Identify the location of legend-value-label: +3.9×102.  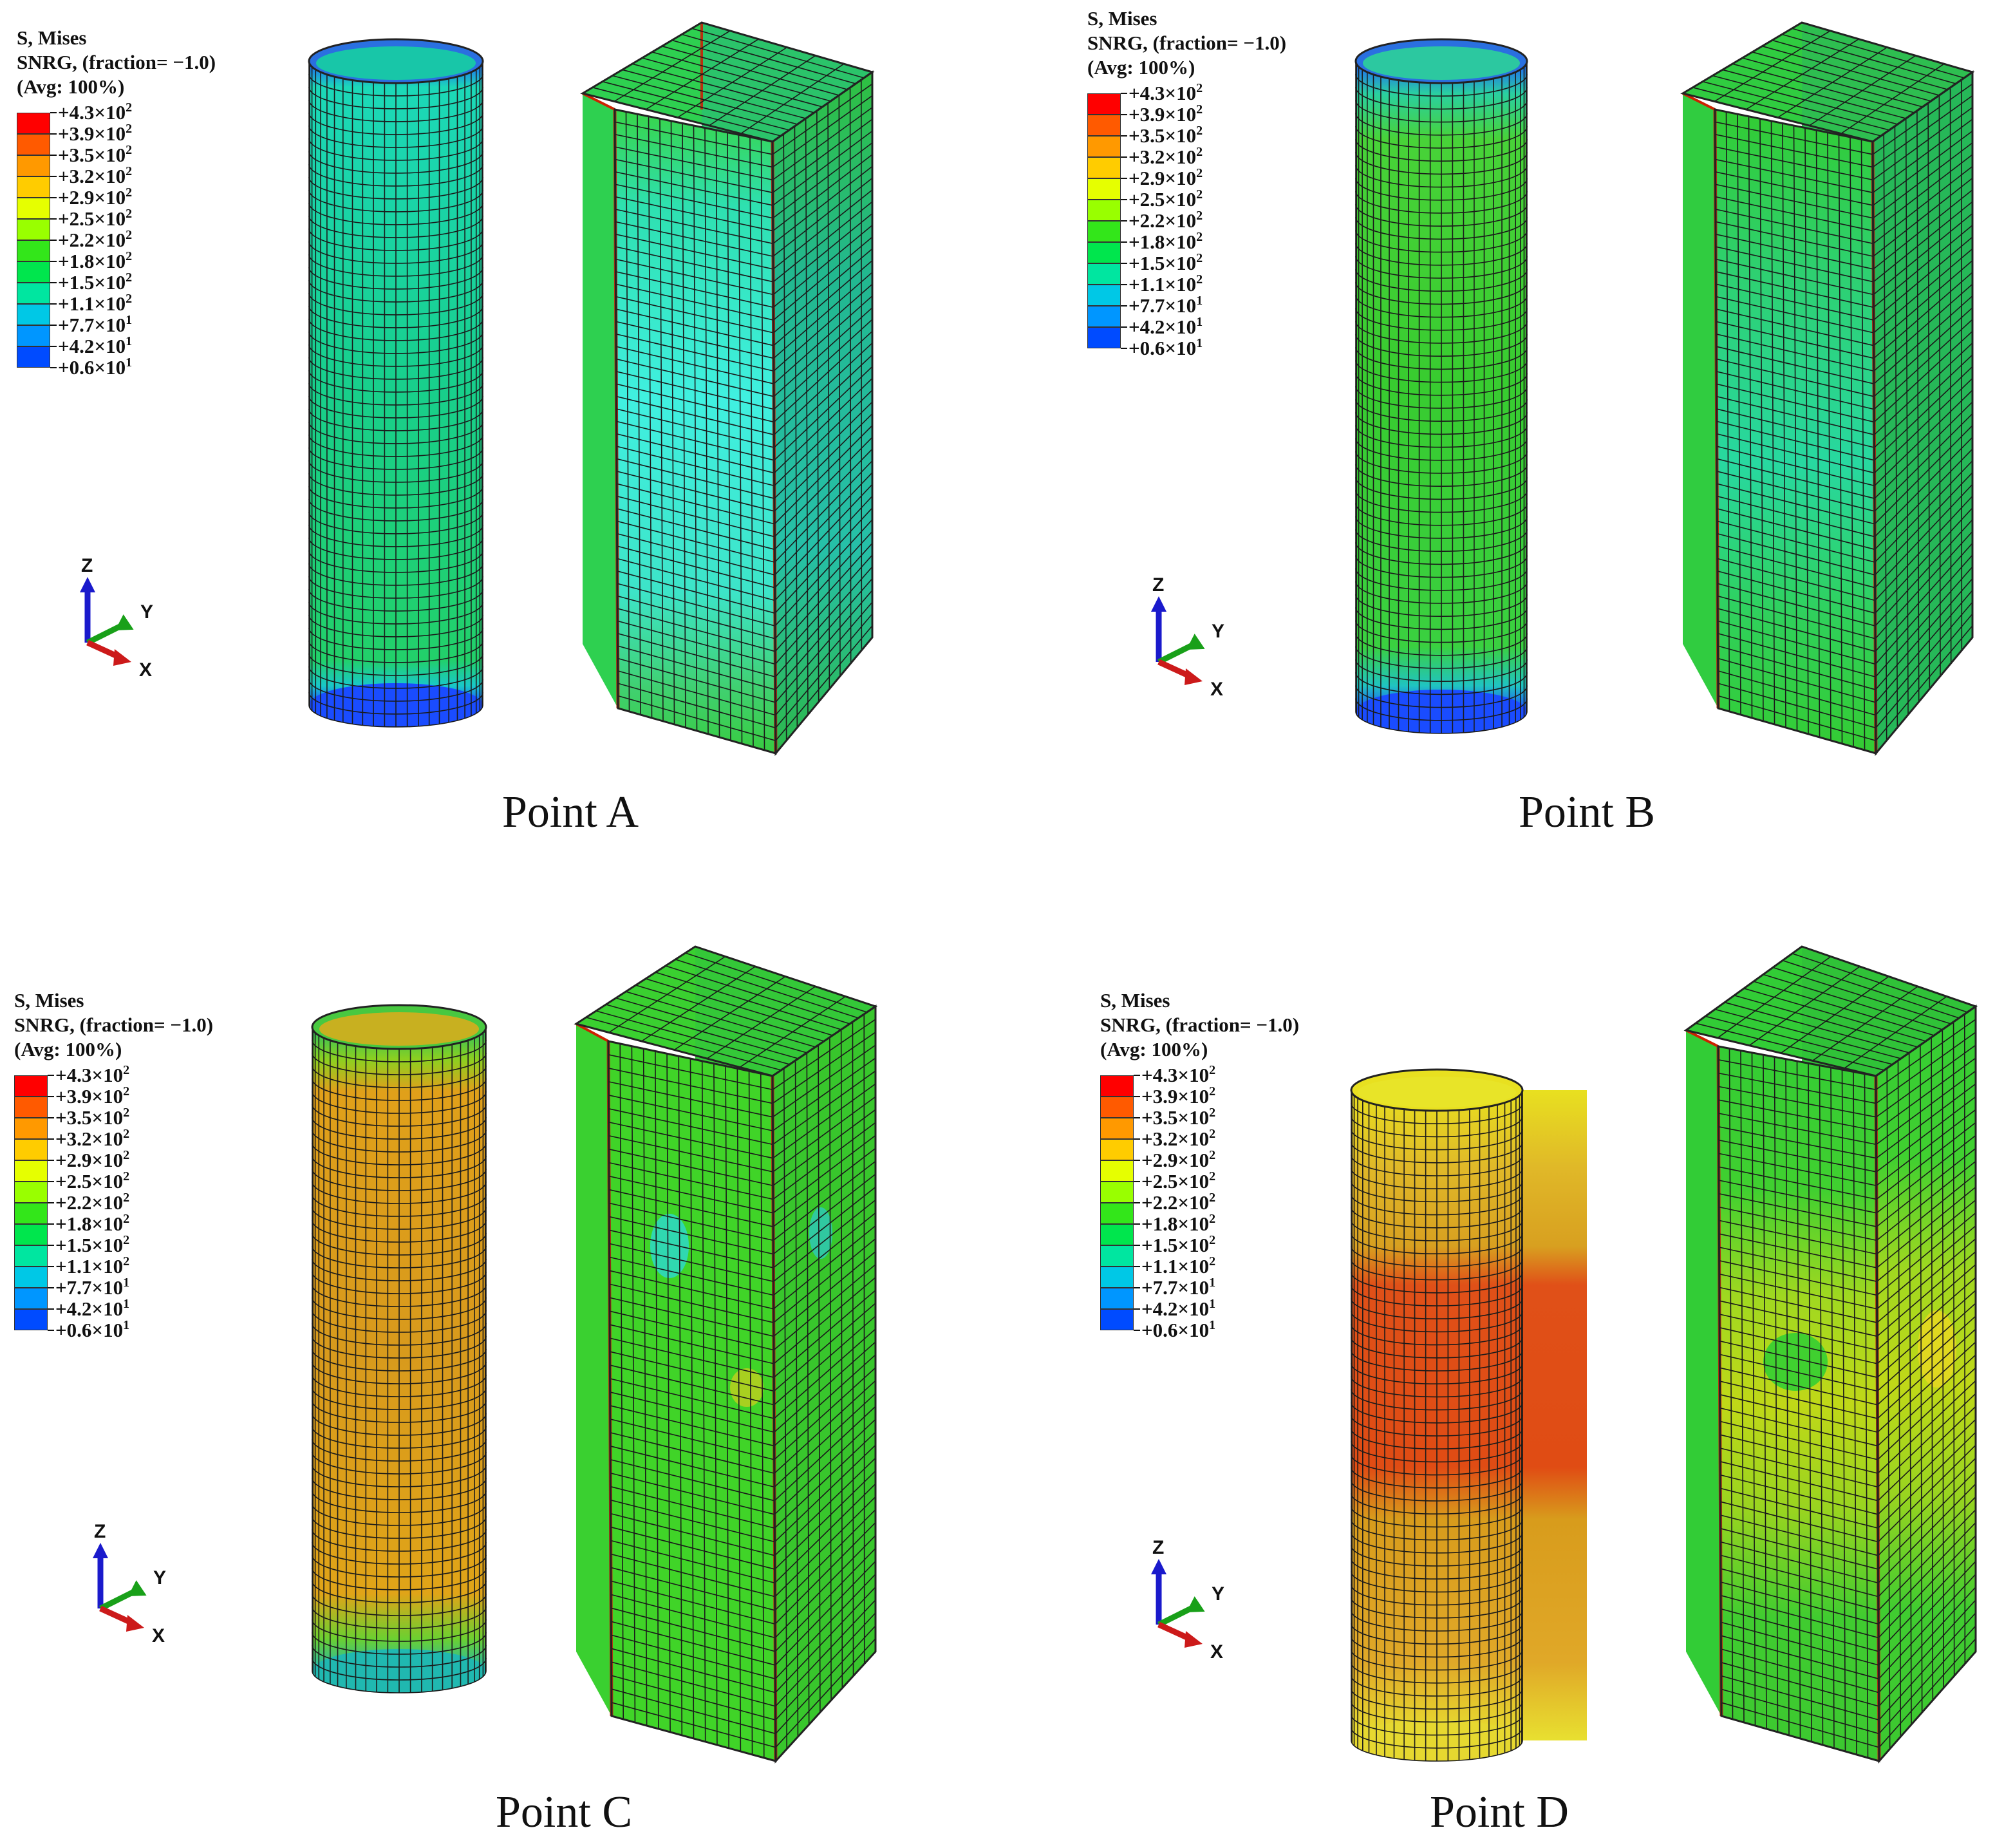
(96, 133).